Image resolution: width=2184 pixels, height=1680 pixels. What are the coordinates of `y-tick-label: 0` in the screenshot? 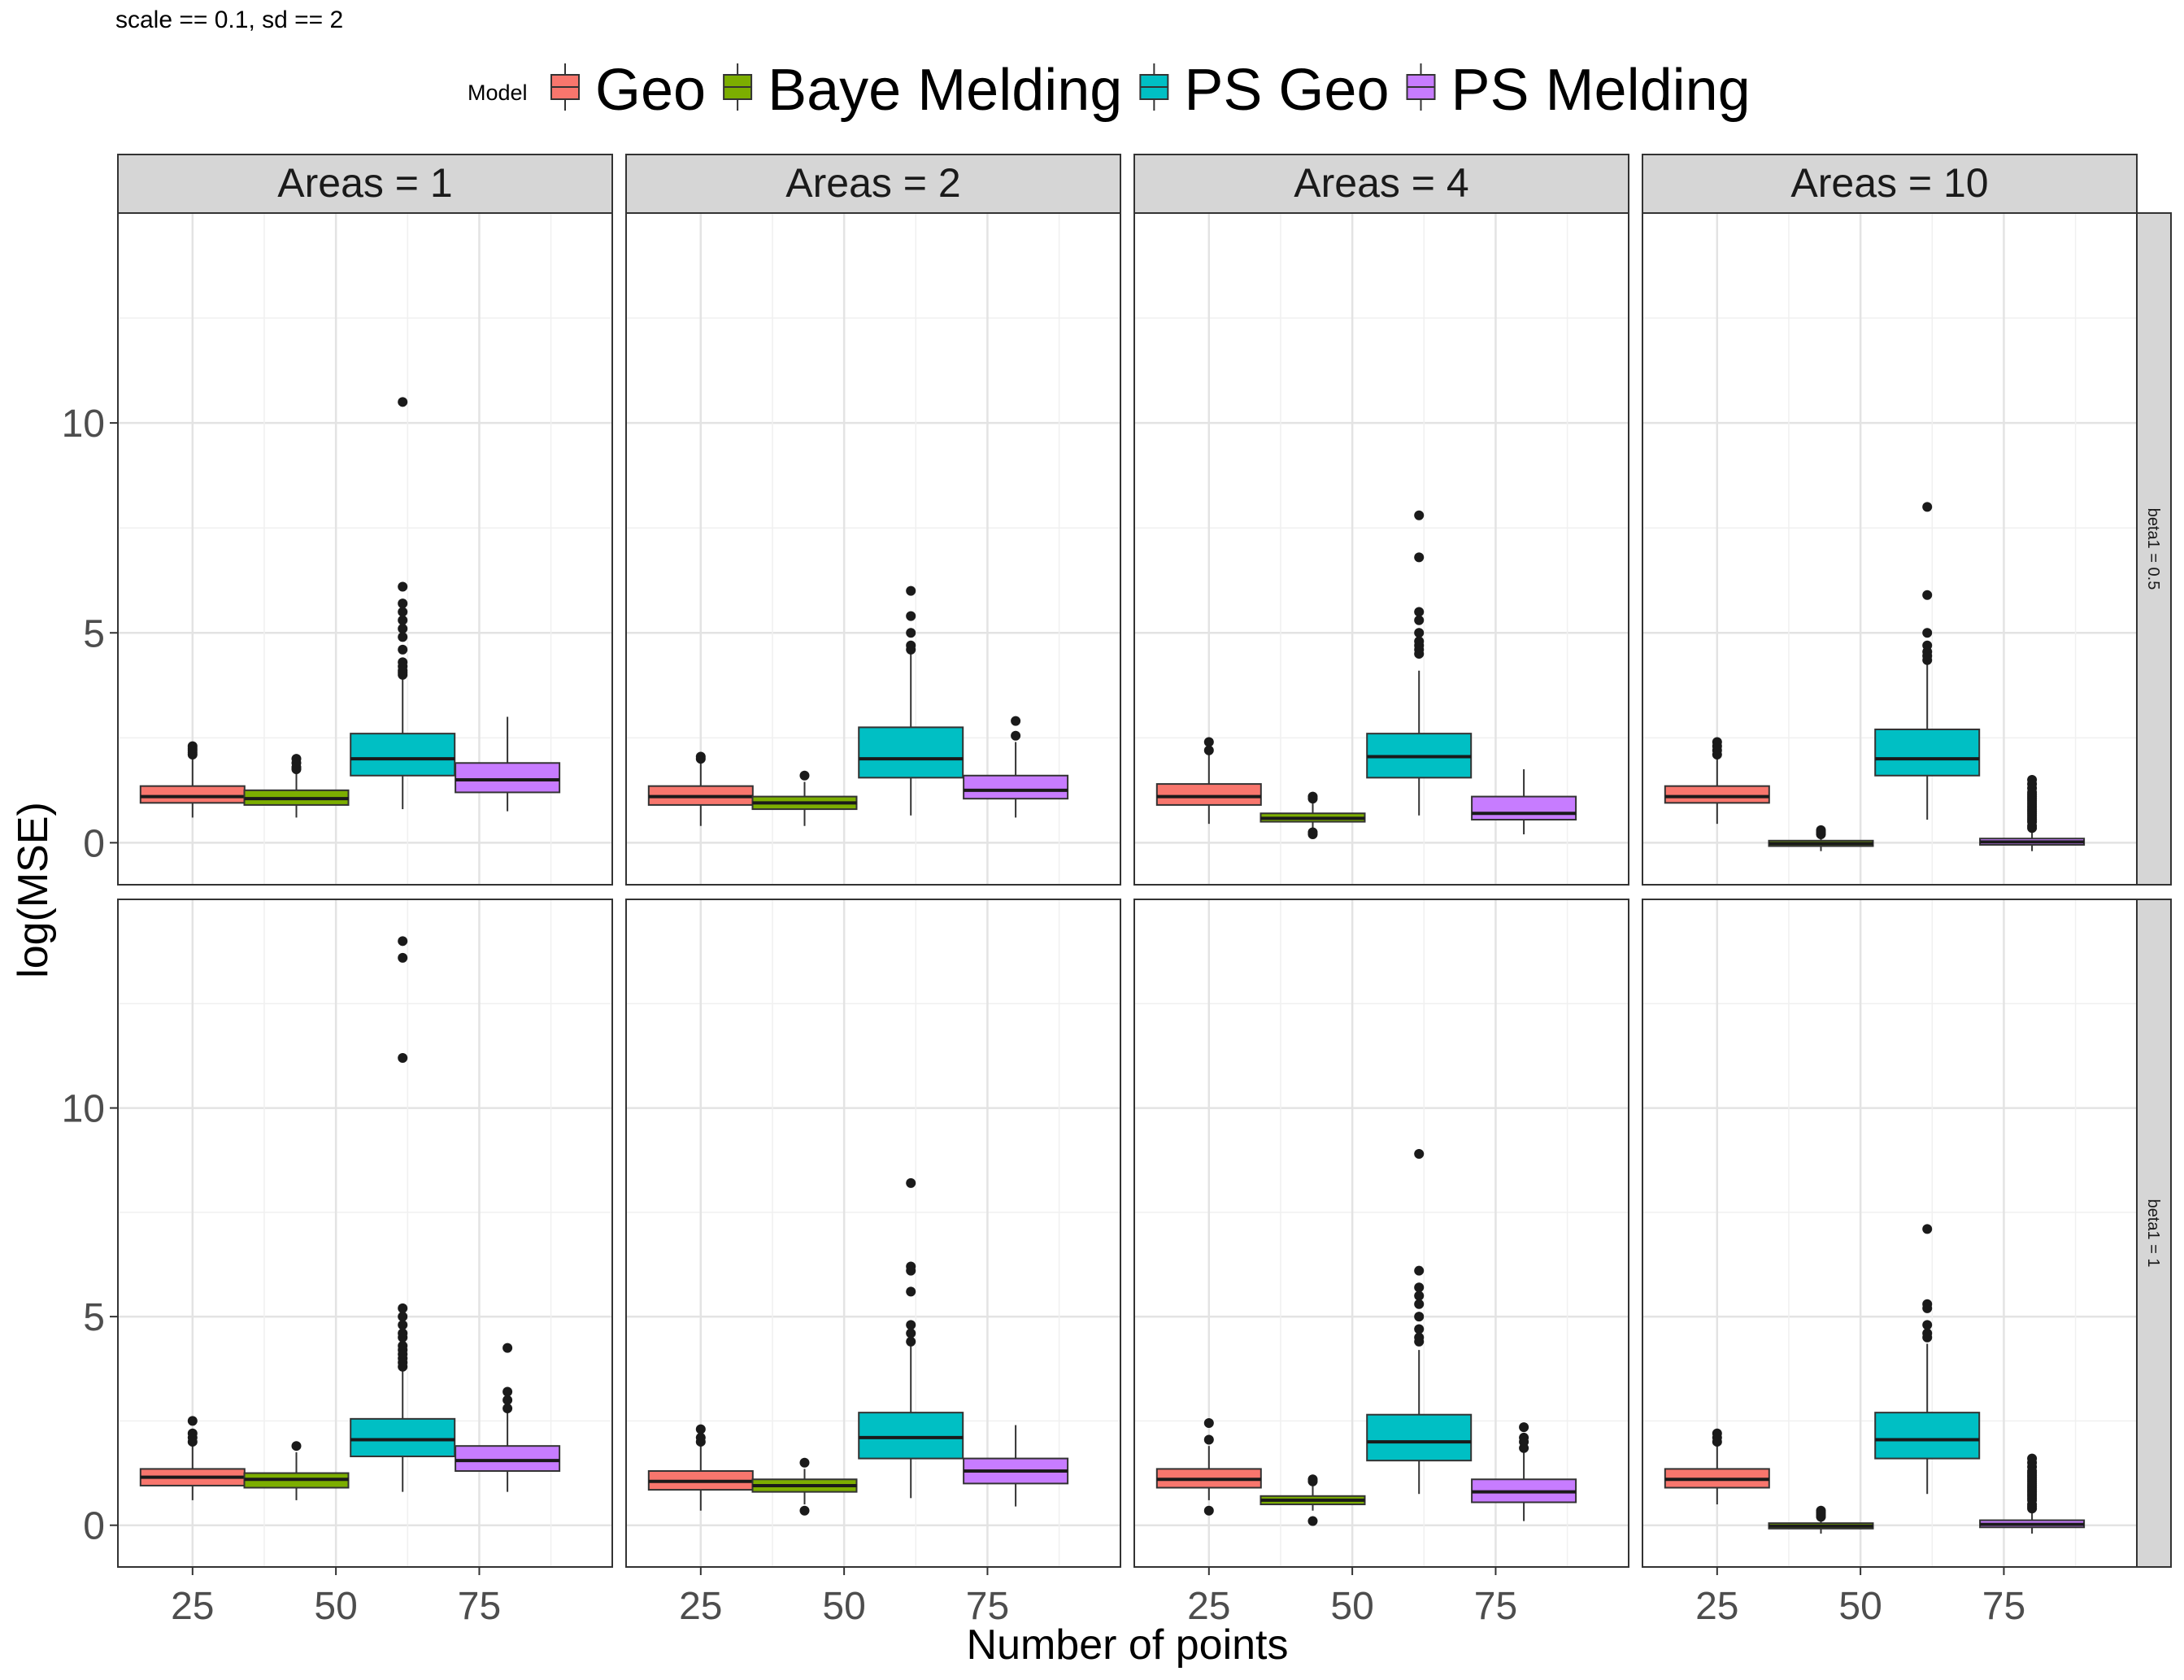 It's located at (94, 1526).